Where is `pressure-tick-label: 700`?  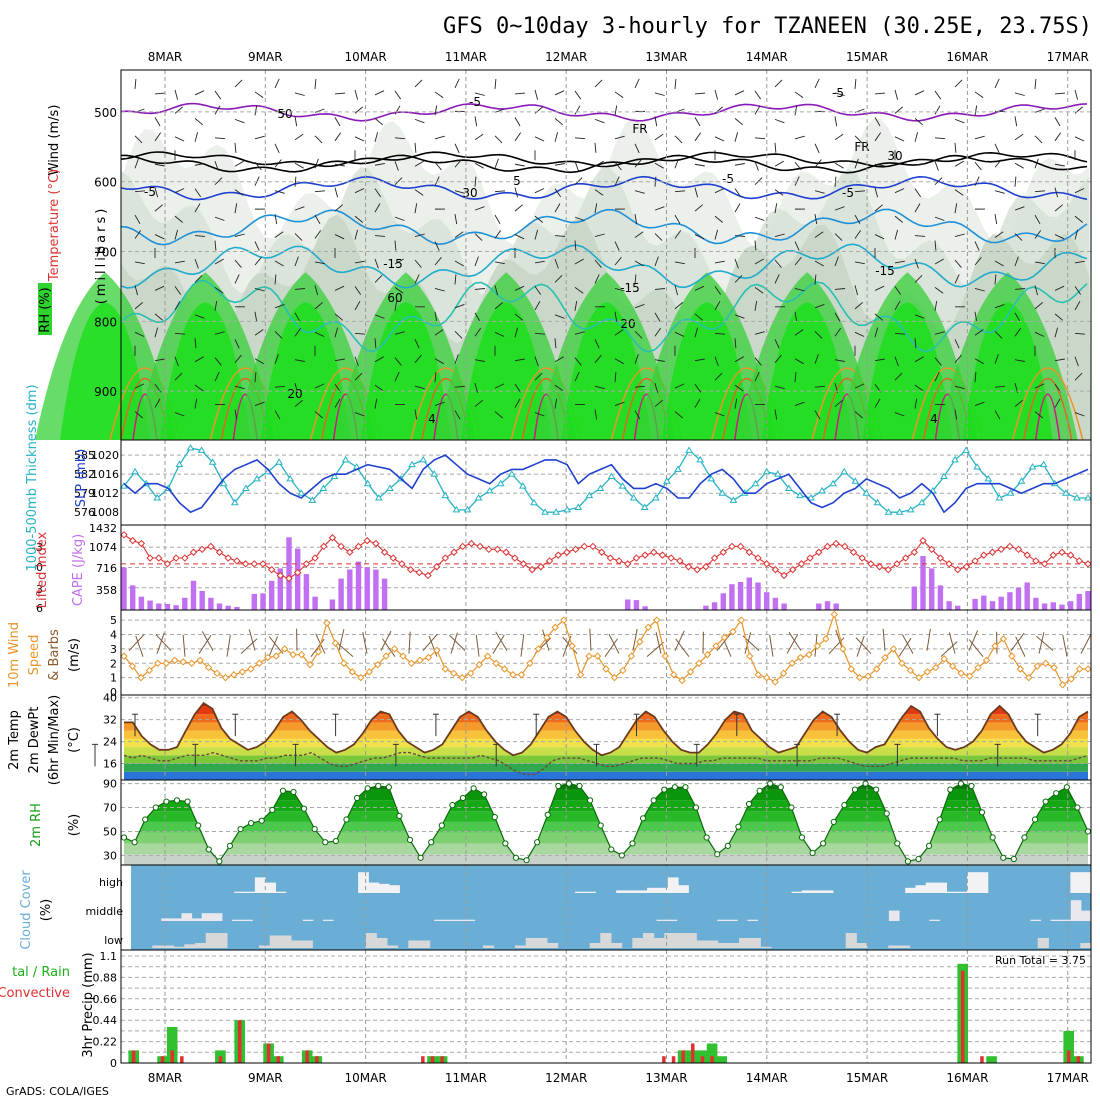 pressure-tick-label: 700 is located at coordinates (105, 253).